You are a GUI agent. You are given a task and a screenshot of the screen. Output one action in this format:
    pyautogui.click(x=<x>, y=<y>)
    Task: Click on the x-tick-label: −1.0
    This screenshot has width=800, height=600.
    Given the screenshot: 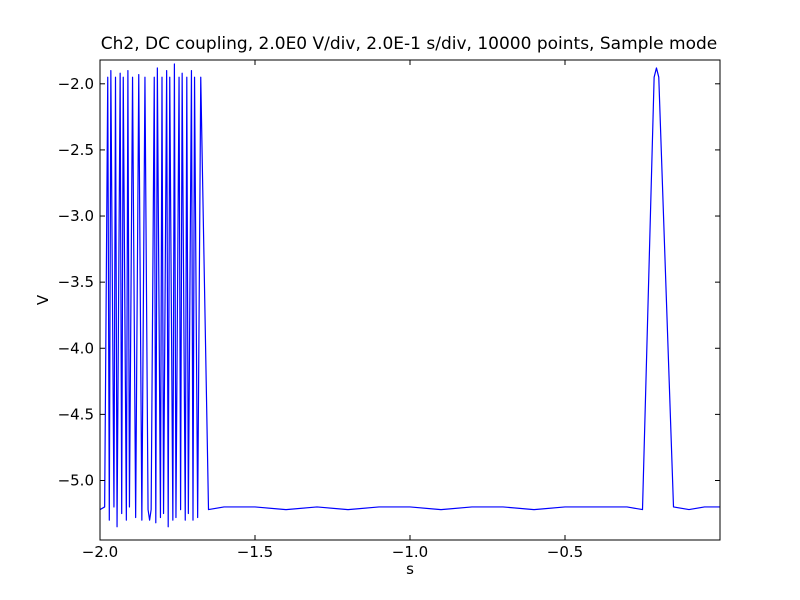 What is the action you would take?
    pyautogui.click(x=410, y=552)
    